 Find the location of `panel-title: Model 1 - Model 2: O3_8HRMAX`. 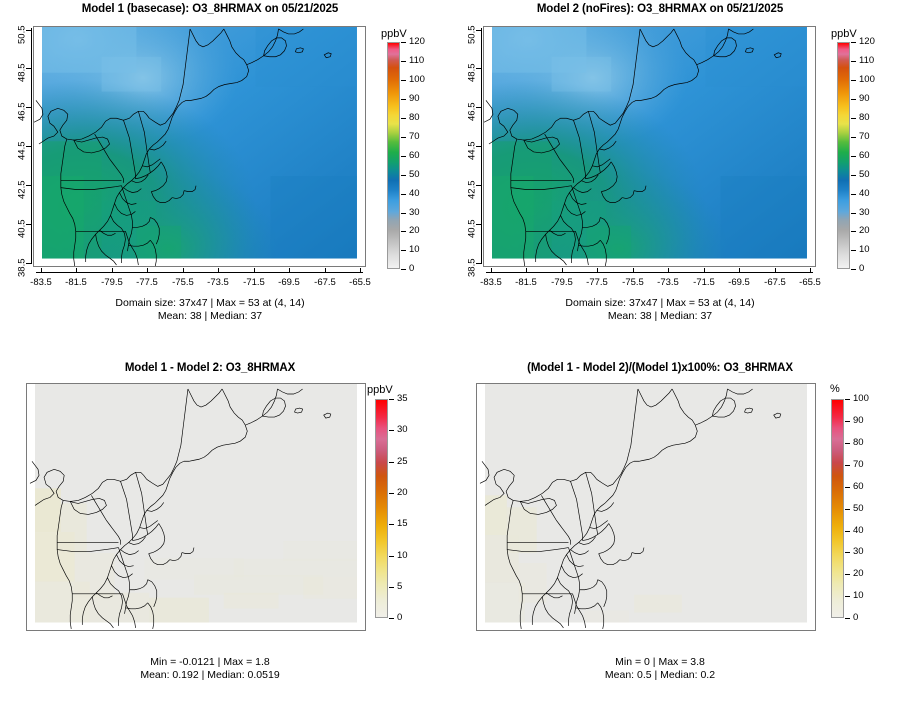

panel-title: Model 1 - Model 2: O3_8HRMAX is located at coordinates (210, 368).